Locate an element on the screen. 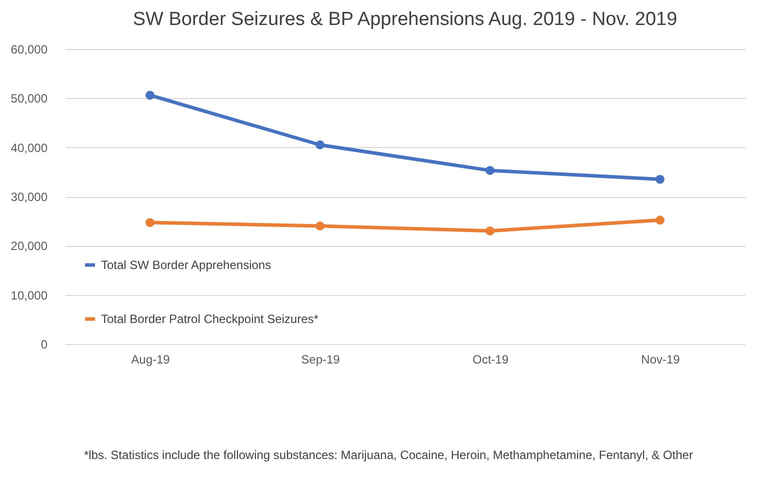 The width and height of the screenshot is (777, 500). y-tick-label: 50,000 is located at coordinates (29, 99).